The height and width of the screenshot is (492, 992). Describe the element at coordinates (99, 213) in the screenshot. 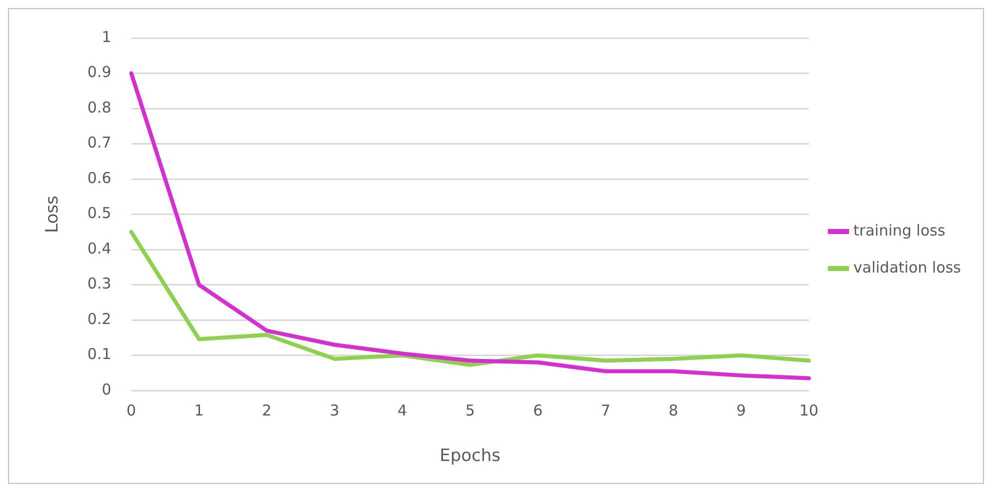

I see `y-tick-label: 0.5` at that location.